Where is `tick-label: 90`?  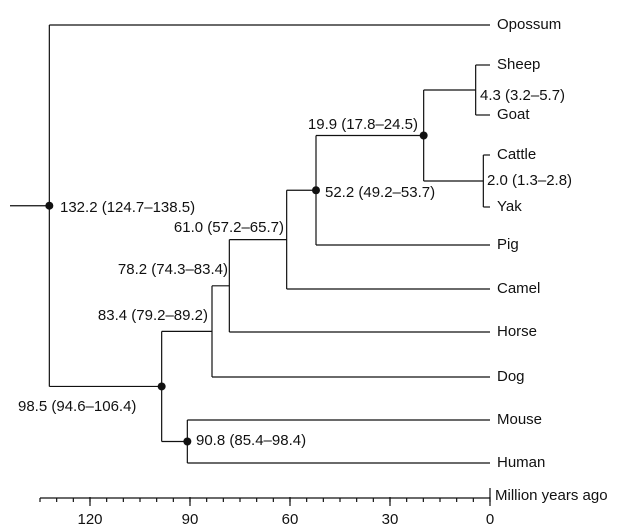
tick-label: 90 is located at coordinates (190, 519).